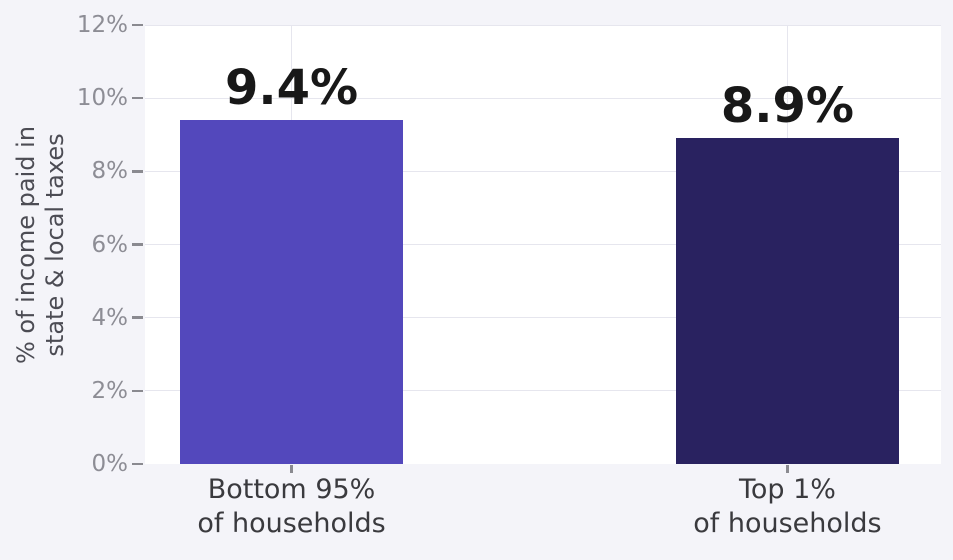 The width and height of the screenshot is (953, 560). I want to click on y-tick-label: 8%, so click(110, 171).